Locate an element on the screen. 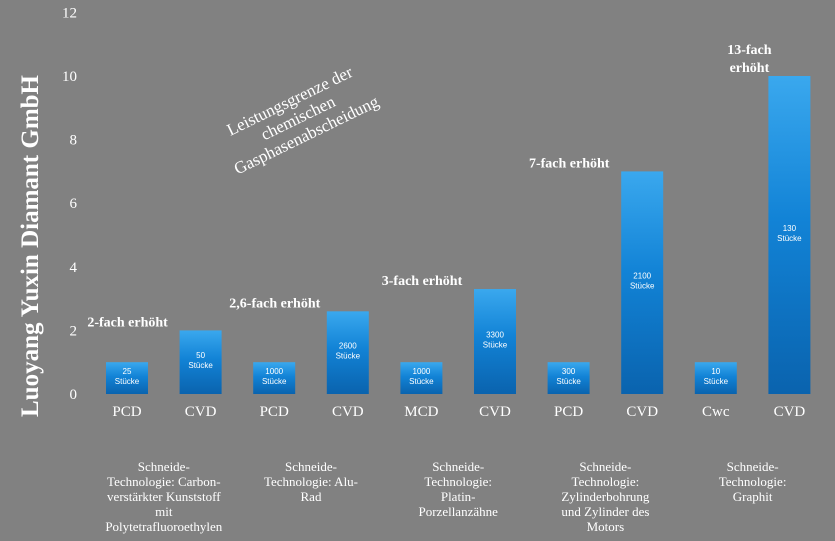  group-label-line: Rad is located at coordinates (311, 496).